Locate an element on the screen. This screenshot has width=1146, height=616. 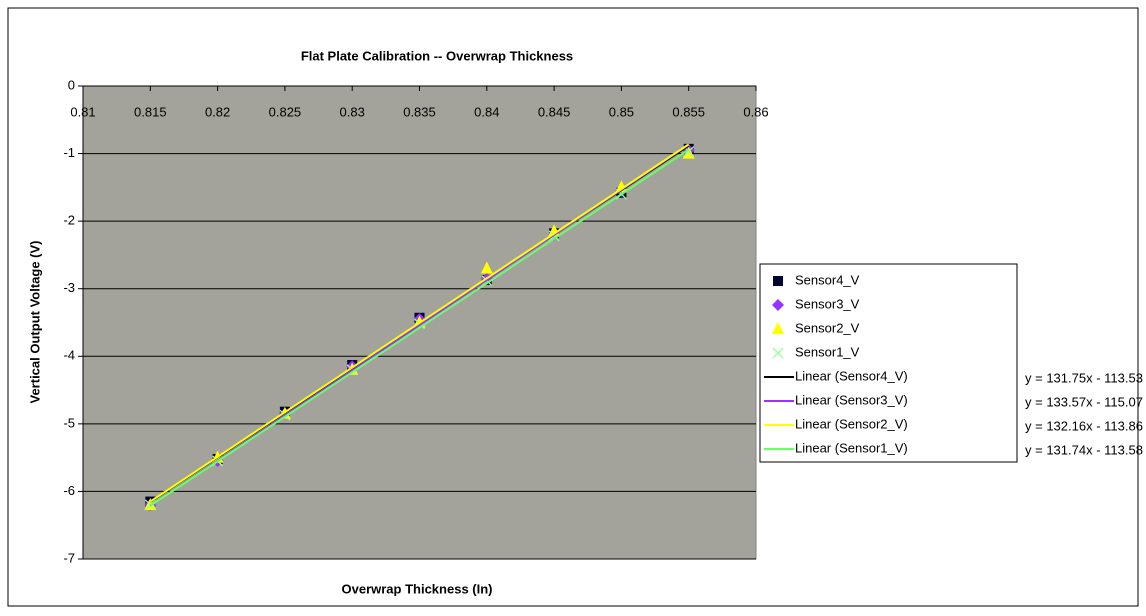
x-tick-label: 0.82 is located at coordinates (217, 111).